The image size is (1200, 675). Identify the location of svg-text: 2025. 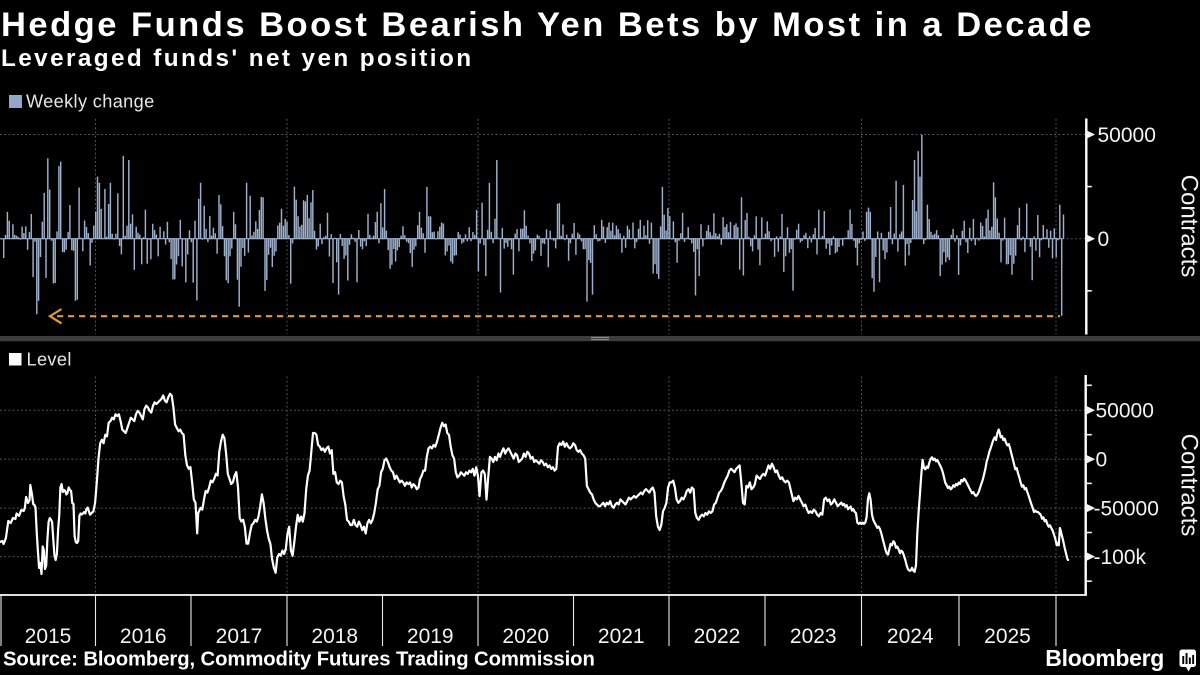
(1007, 636).